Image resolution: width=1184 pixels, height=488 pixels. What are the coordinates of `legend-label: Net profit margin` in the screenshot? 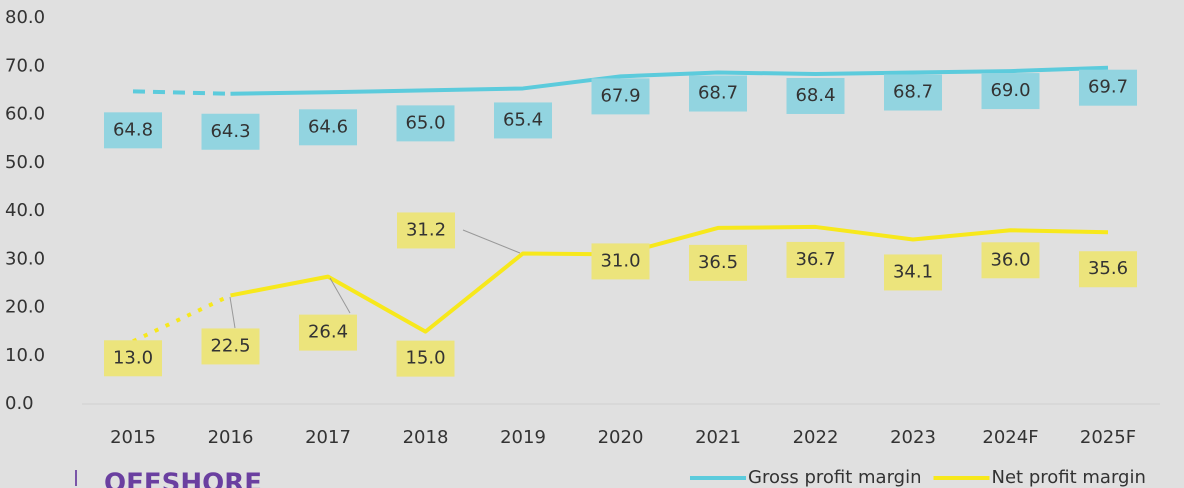 It's located at (1069, 477).